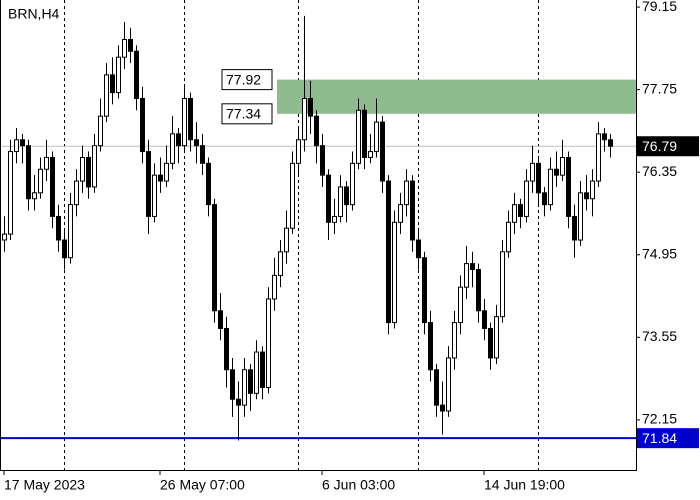 The height and width of the screenshot is (500, 700). I want to click on y-tick-label: 79.15, so click(659, 7).